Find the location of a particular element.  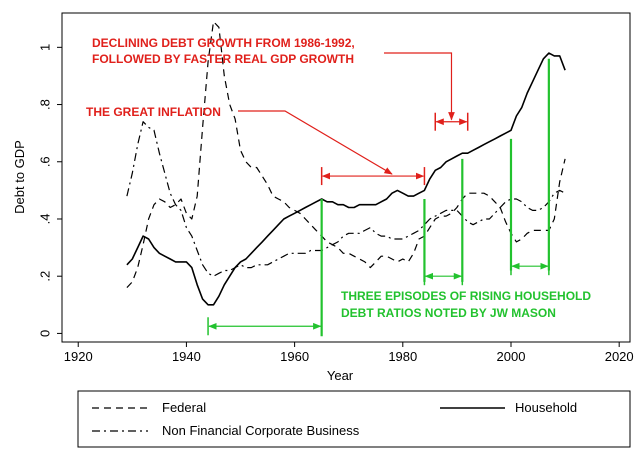

x-tick-label: 1980 is located at coordinates (402, 356).